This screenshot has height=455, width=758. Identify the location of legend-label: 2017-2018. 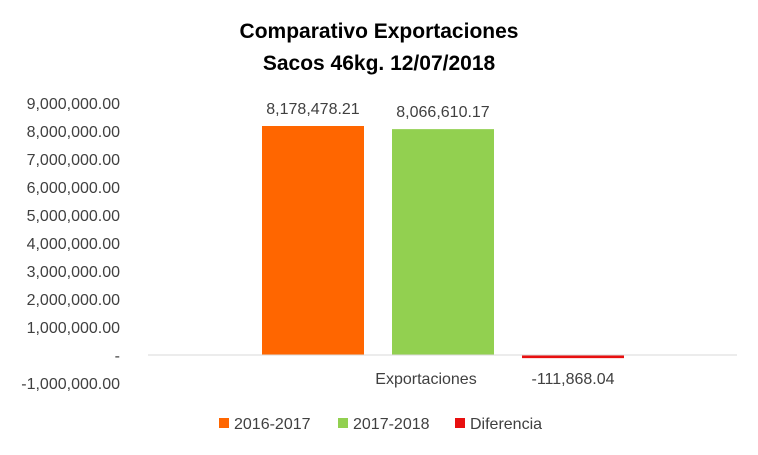
(391, 424).